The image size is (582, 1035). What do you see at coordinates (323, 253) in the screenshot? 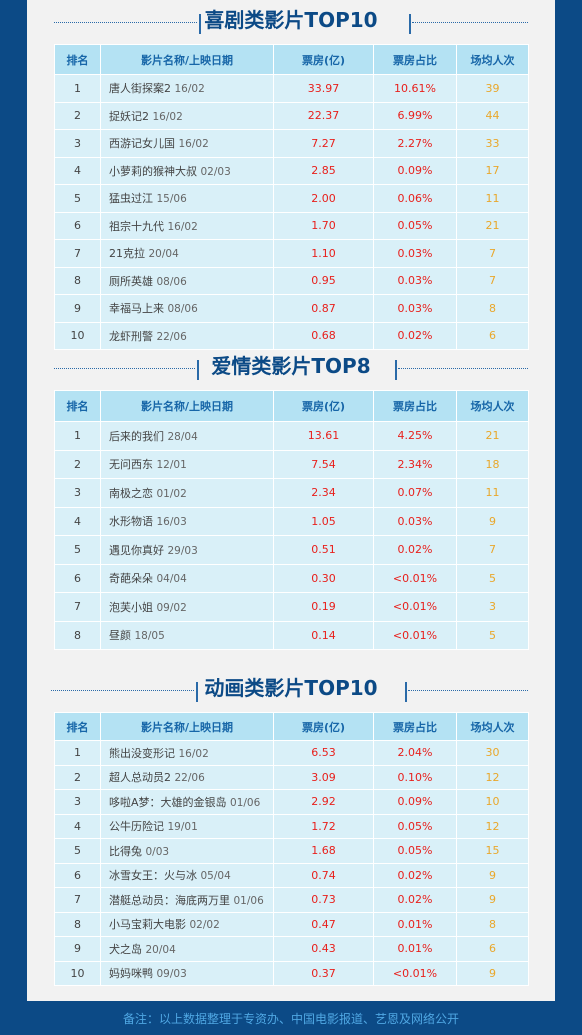
I see `box-office-cell: 1.10` at bounding box center [323, 253].